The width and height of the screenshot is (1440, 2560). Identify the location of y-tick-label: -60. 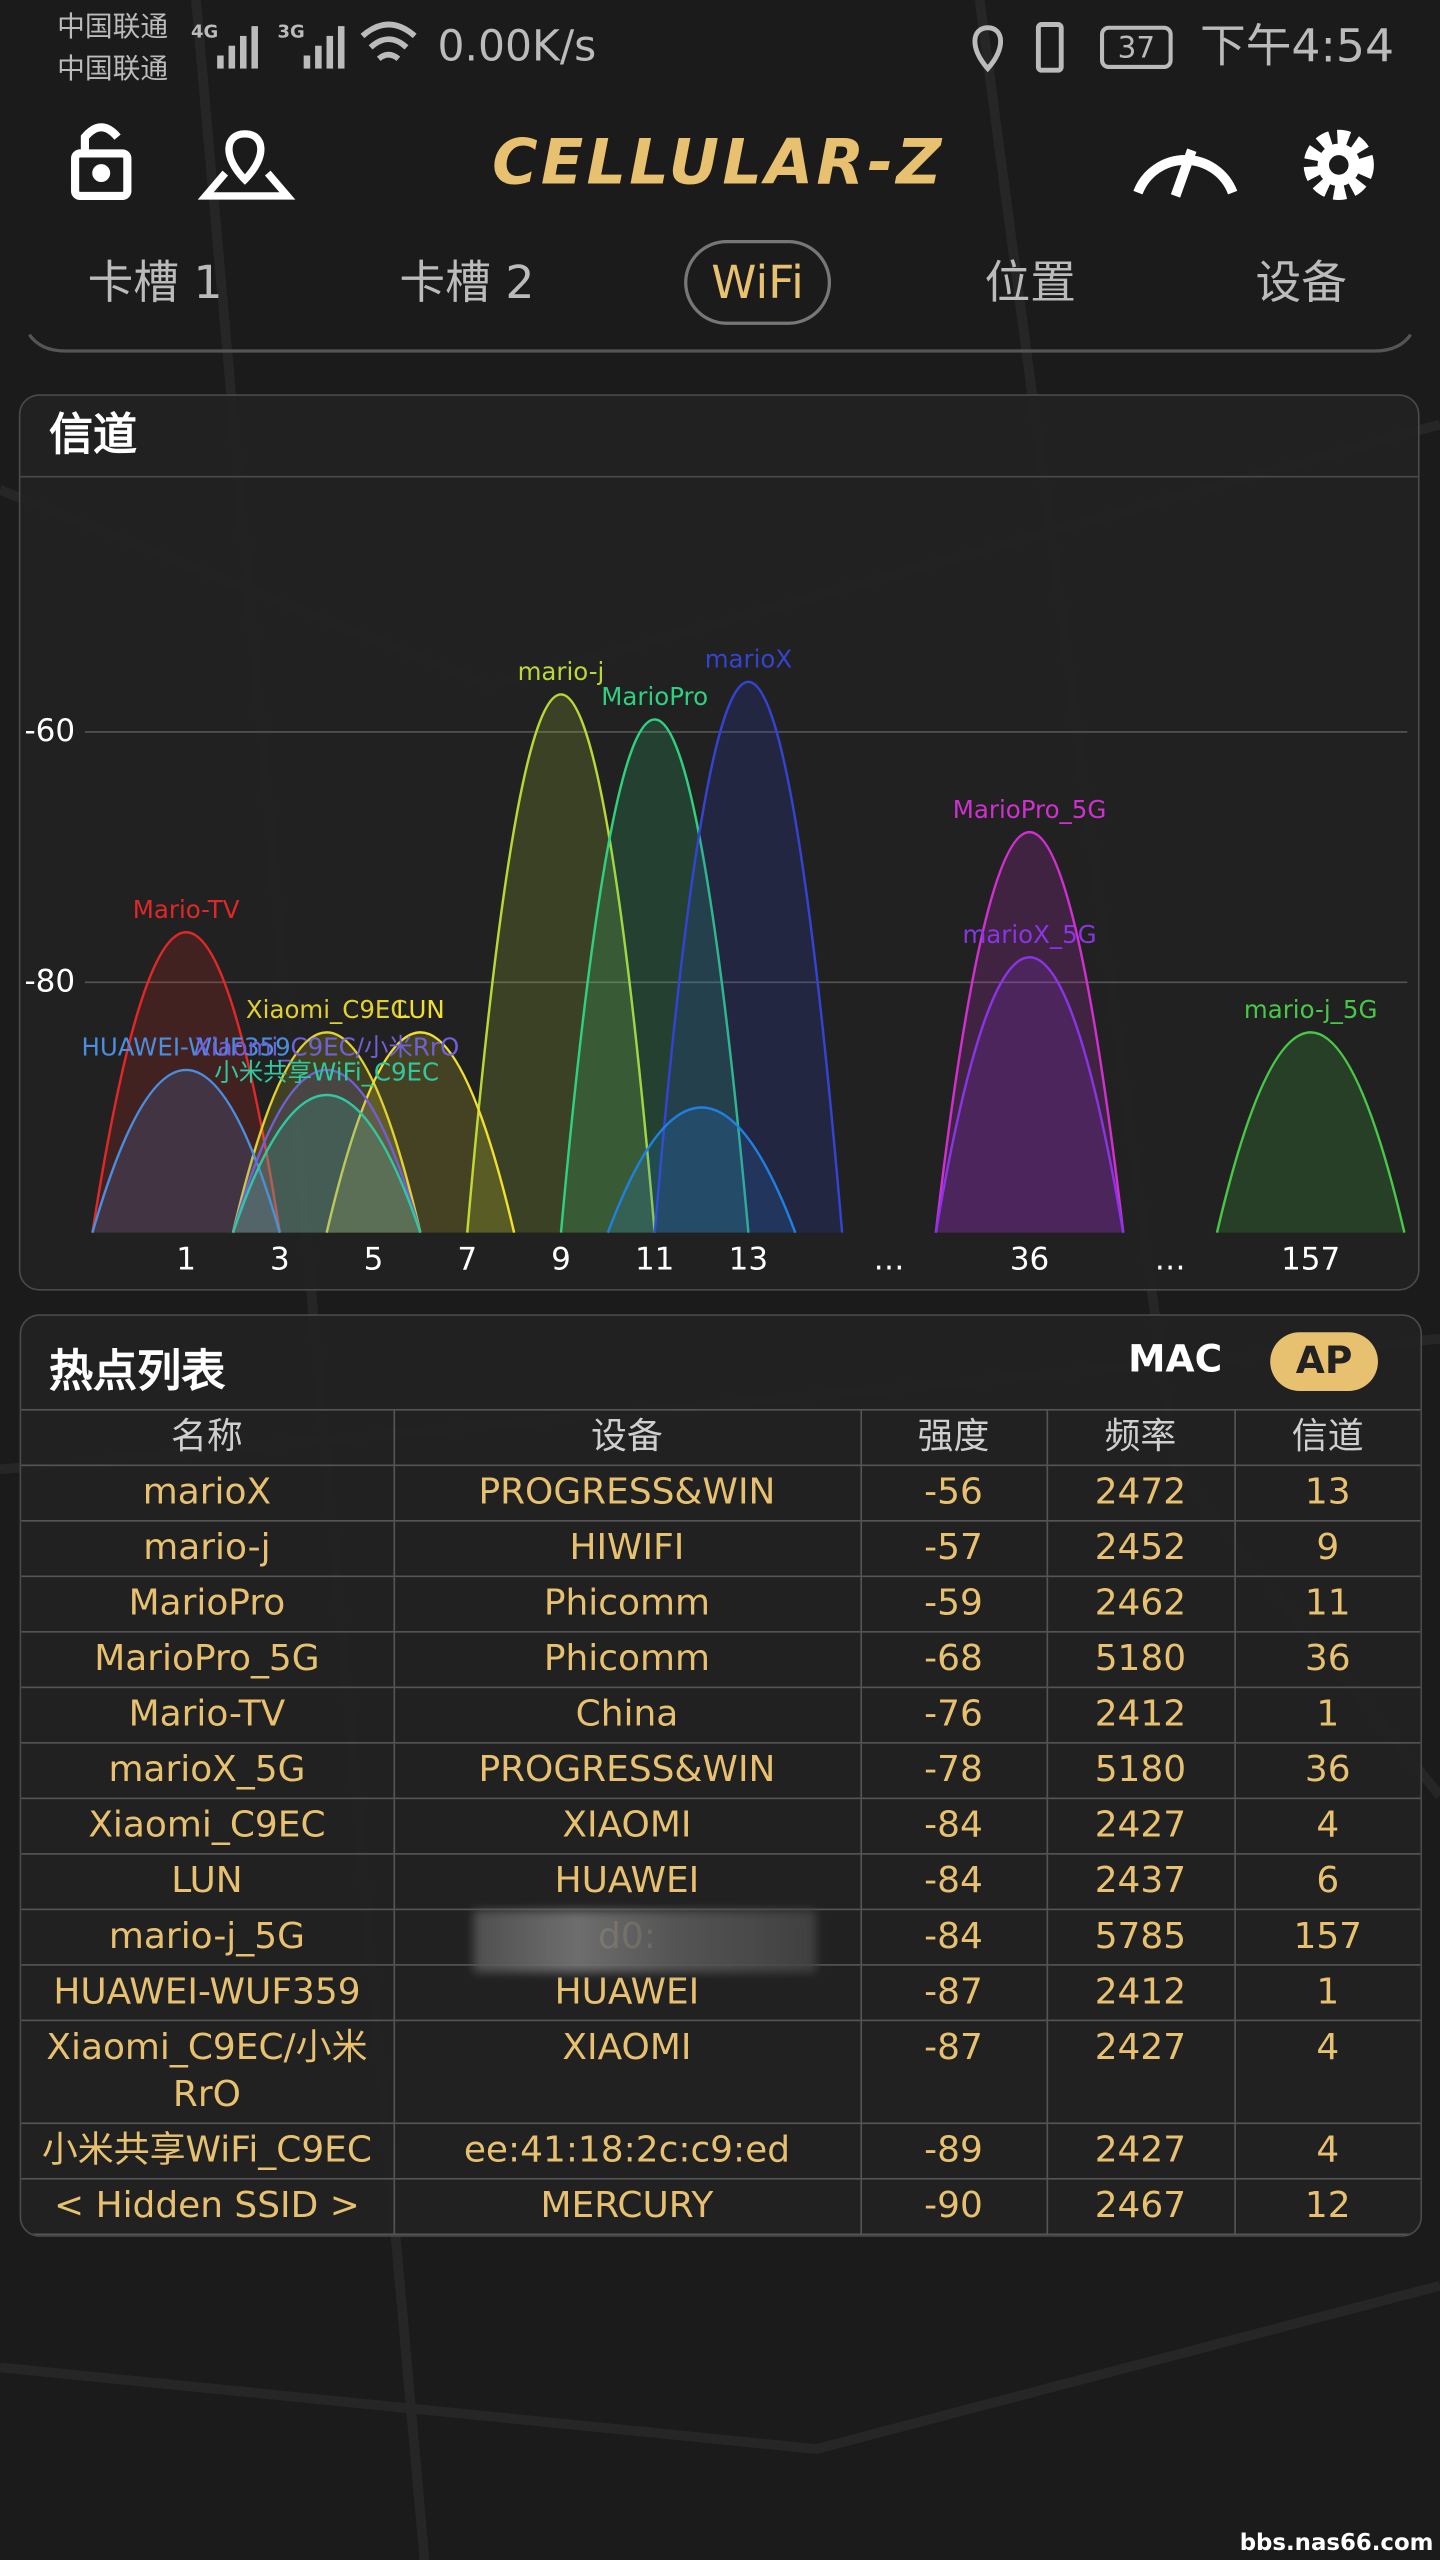
(49, 731).